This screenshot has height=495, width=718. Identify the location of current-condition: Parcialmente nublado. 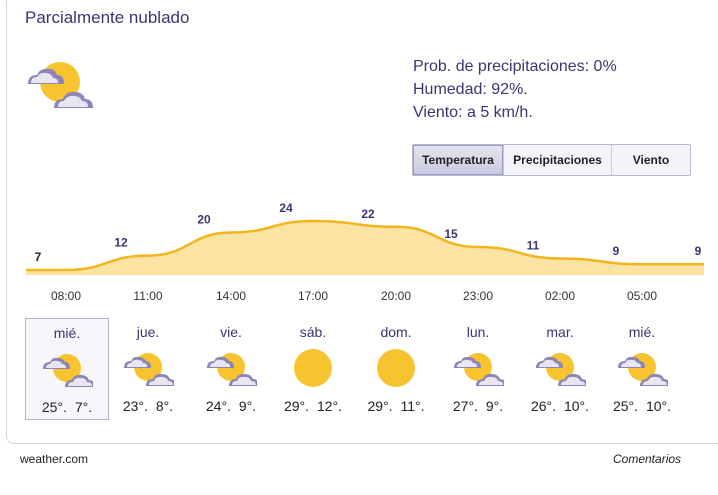
(107, 17).